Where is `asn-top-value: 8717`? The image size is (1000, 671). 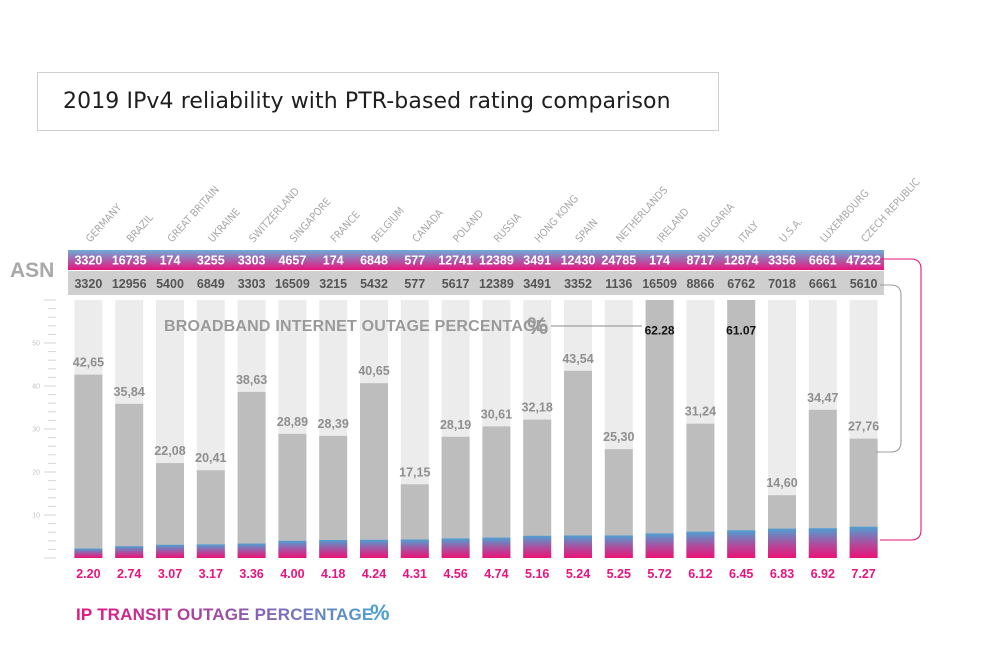
asn-top-value: 8717 is located at coordinates (700, 261).